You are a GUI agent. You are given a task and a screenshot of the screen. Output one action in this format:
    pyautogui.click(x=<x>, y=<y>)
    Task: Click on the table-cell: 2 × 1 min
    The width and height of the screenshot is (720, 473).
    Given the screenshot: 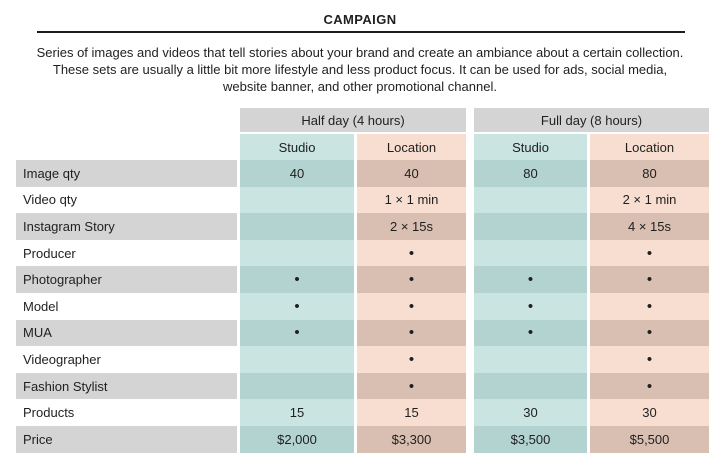 What is the action you would take?
    pyautogui.click(x=649, y=200)
    